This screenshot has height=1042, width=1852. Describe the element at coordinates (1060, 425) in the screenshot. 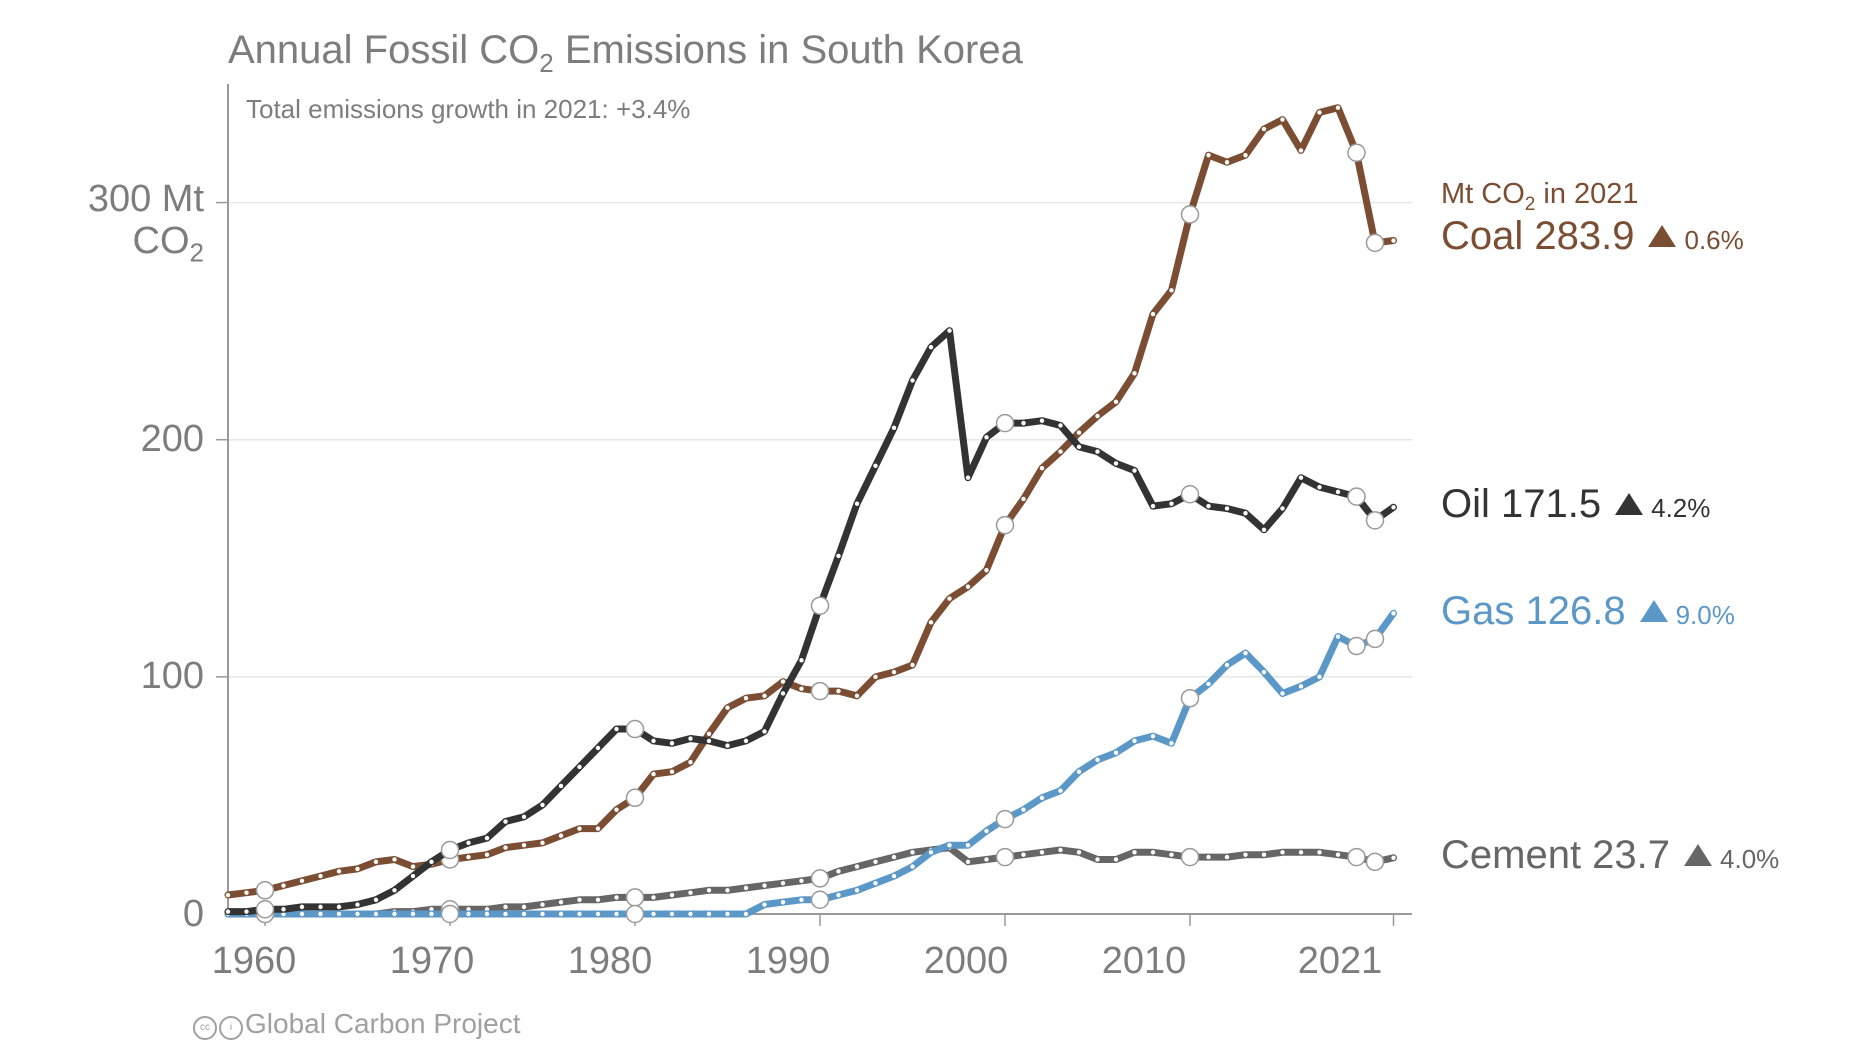

I see `data-point-oil-2003` at that location.